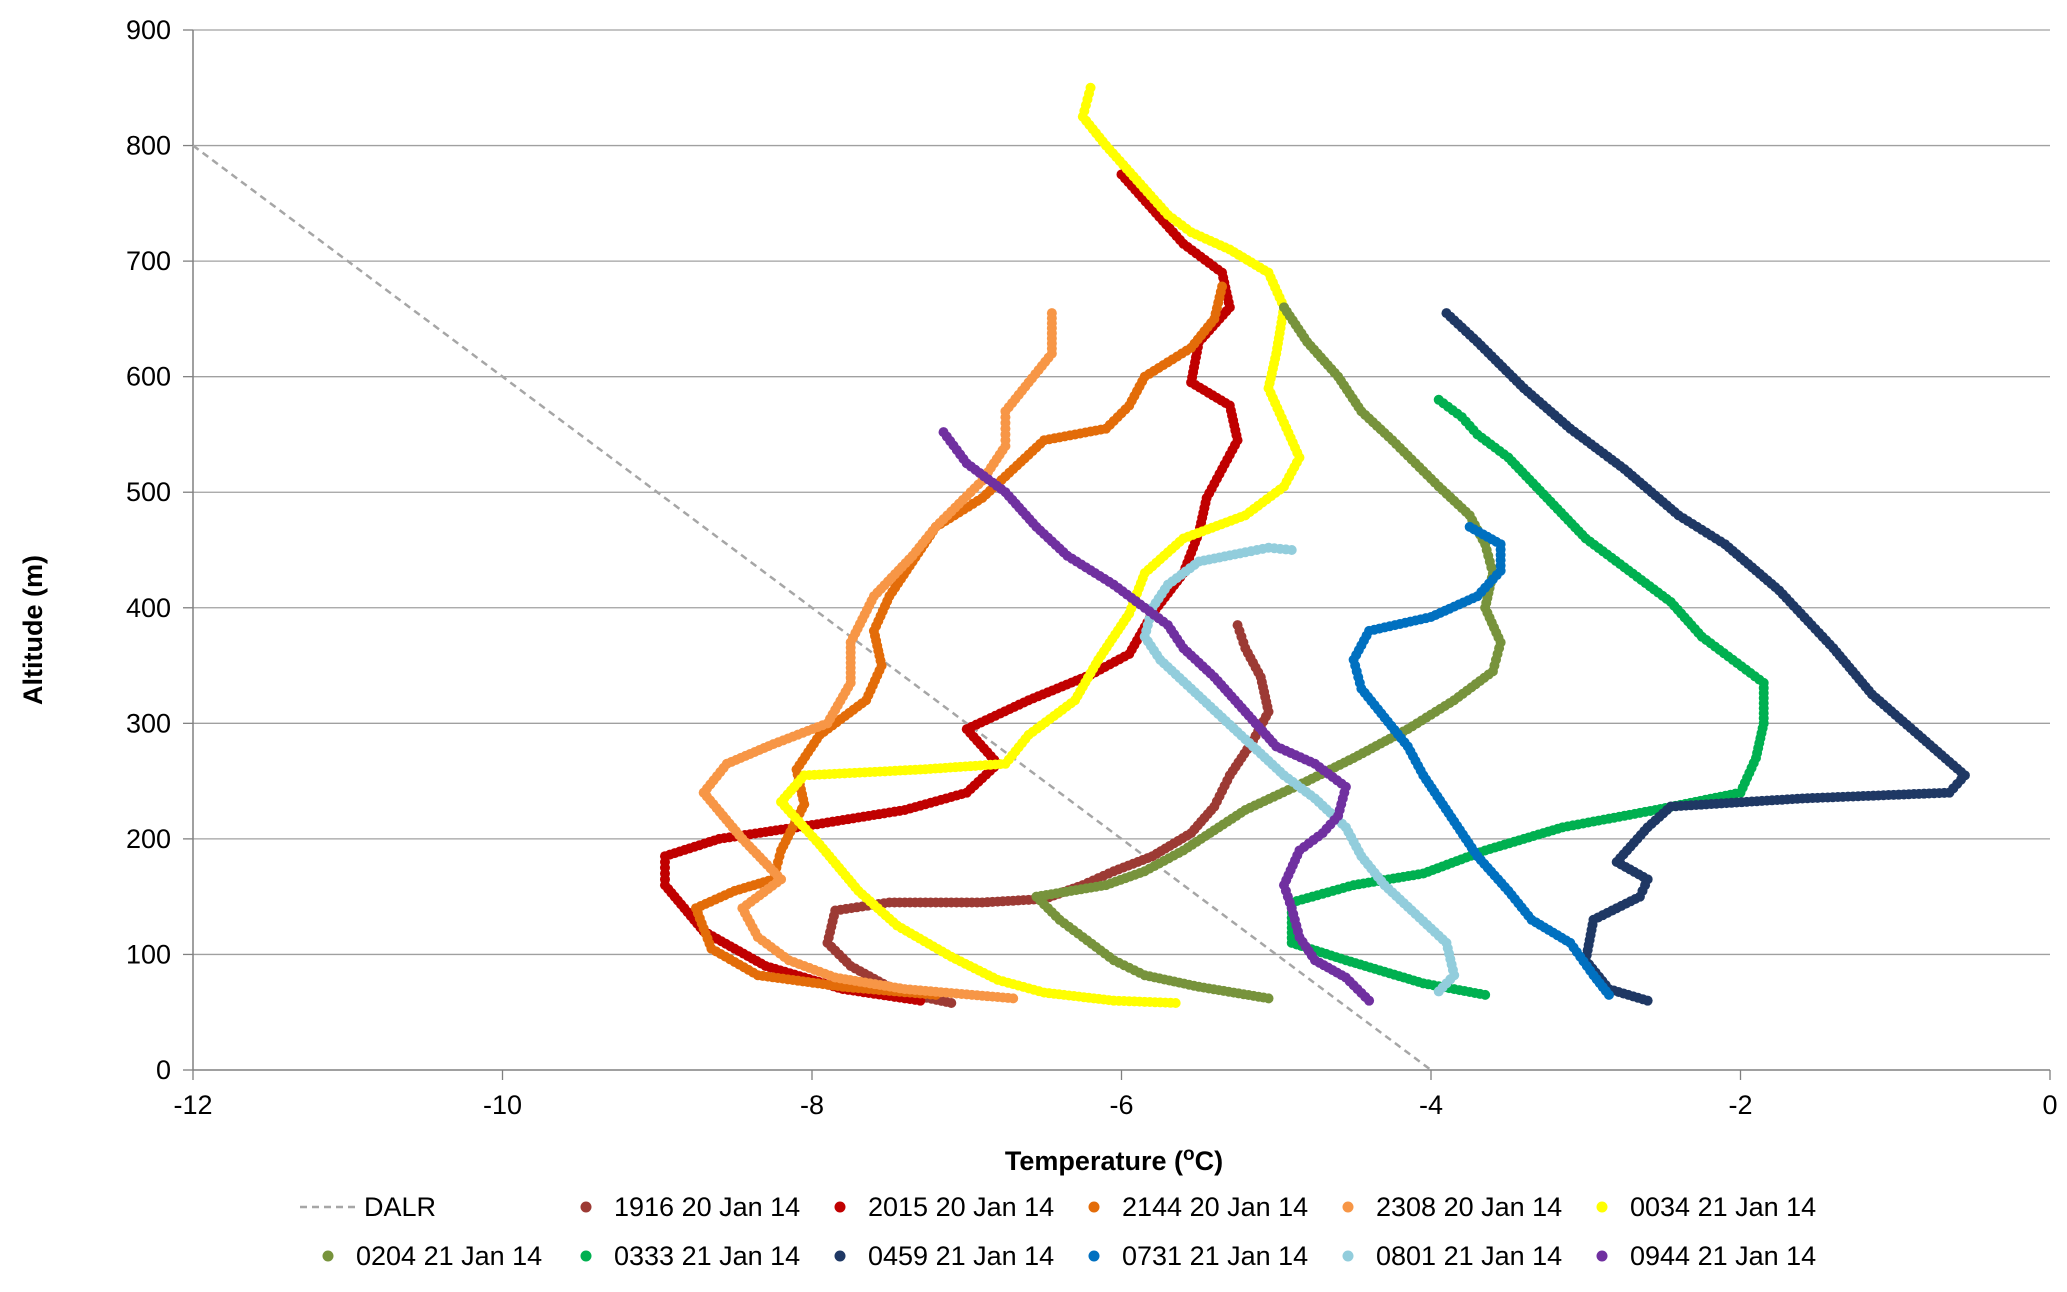 The image size is (2067, 1292). I want to click on x-axis-title-unit: C), so click(1209, 1161).